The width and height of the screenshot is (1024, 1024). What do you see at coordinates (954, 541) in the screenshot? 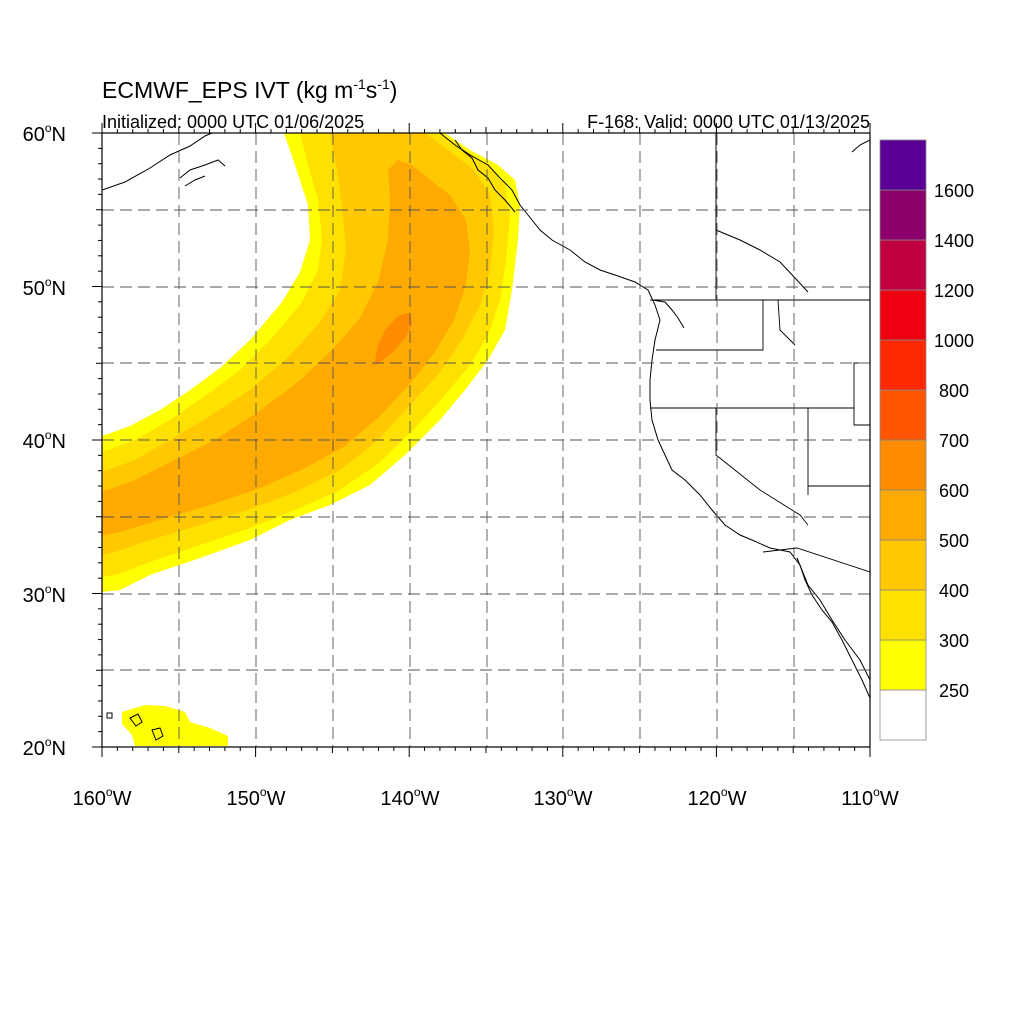
I see `colorbar-label-500: 500` at bounding box center [954, 541].